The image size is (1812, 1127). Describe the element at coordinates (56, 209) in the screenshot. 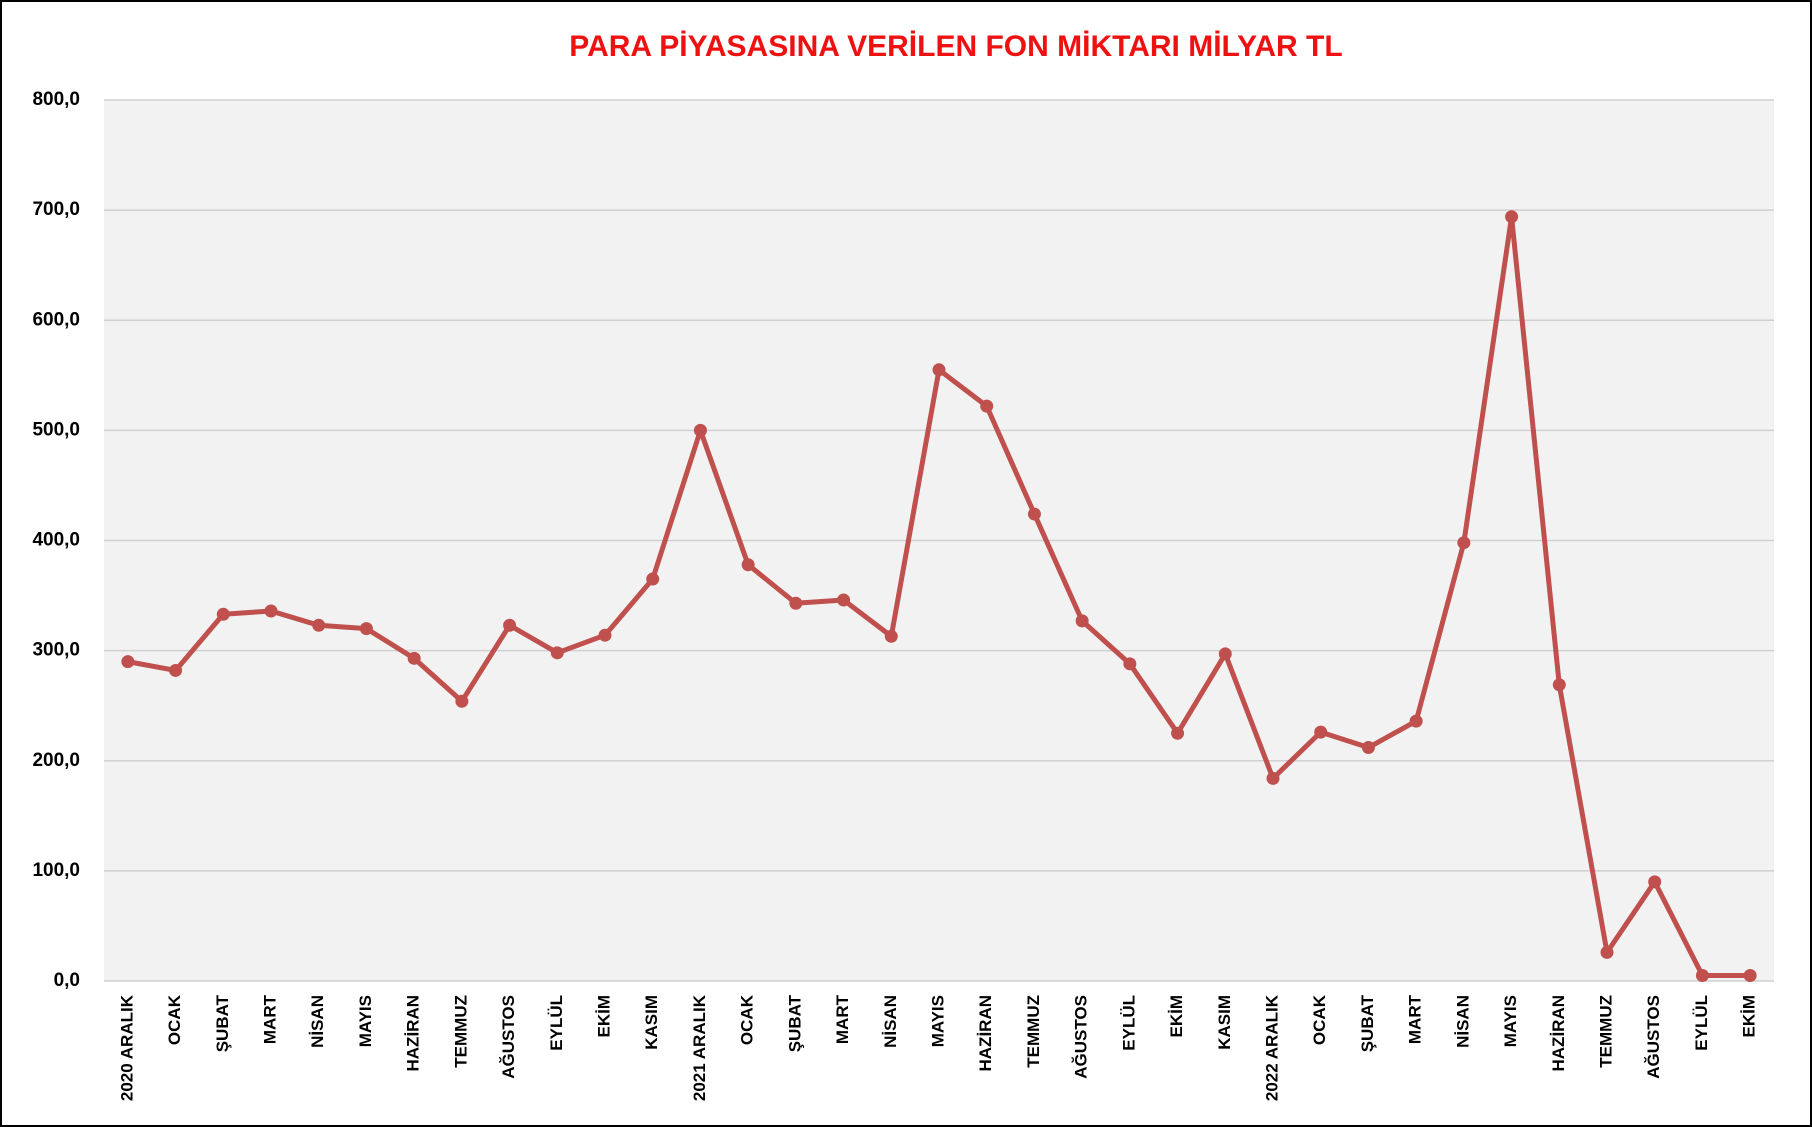

I see `y-tick-label: 700,0` at that location.